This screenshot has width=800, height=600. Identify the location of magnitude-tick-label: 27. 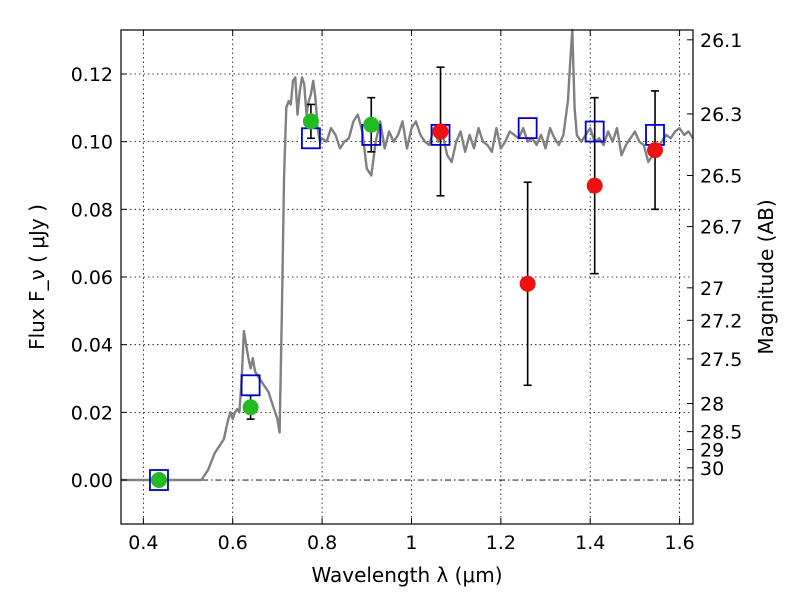
(712, 289).